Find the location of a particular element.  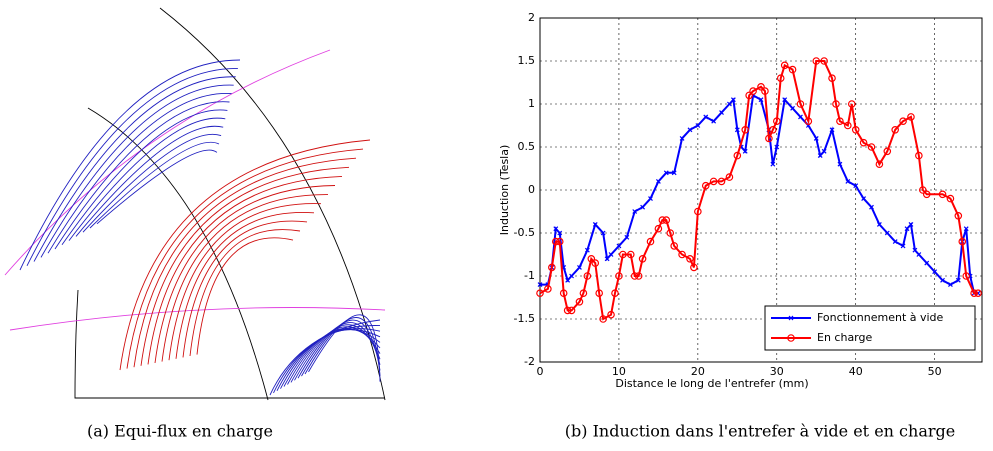

airgap is located at coordinates (178, 254).